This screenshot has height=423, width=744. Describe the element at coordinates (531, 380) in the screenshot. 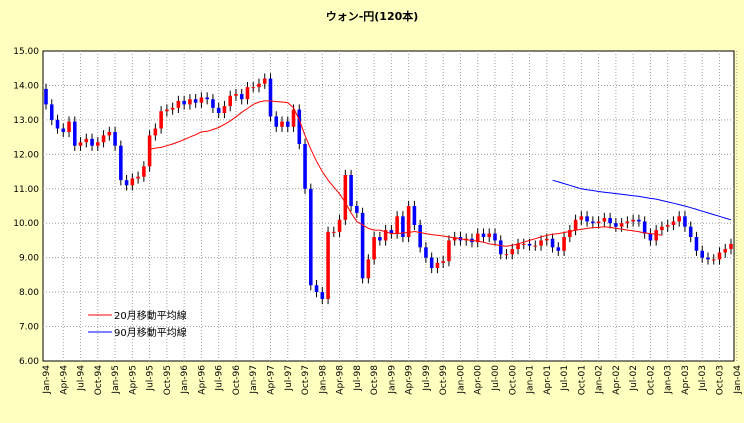

I see `x-tick-label: Jan-01` at that location.